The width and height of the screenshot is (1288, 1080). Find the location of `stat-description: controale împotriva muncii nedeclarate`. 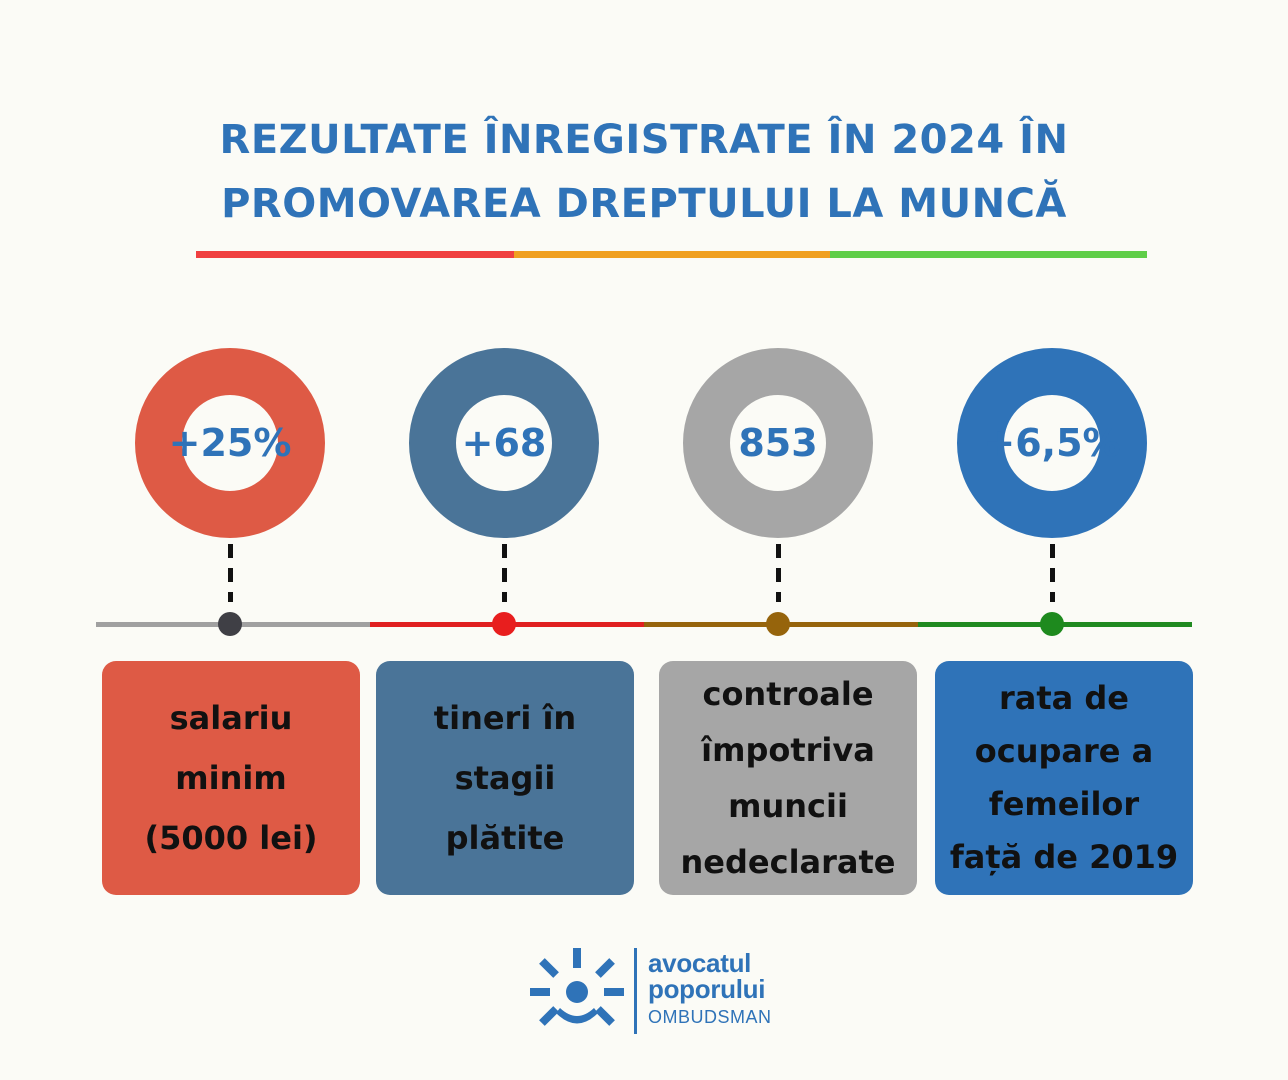

stat-description: controale împotriva muncii nedeclarate is located at coordinates (788, 778).